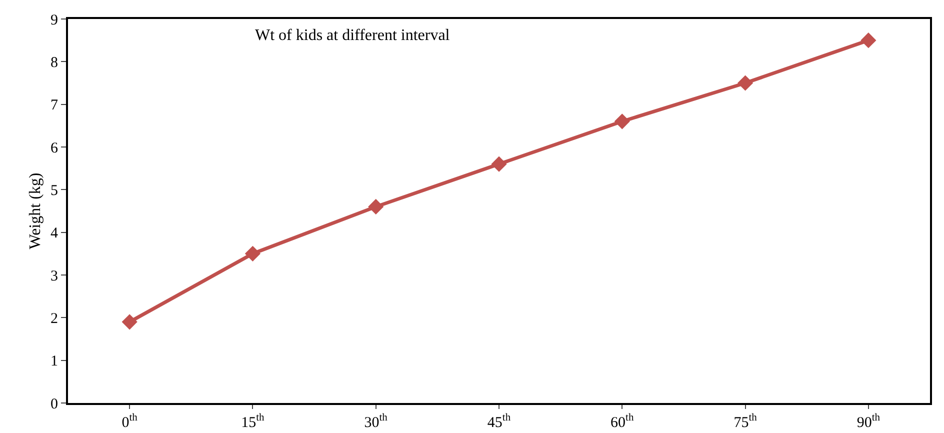 The height and width of the screenshot is (433, 944). Describe the element at coordinates (54, 234) in the screenshot. I see `y-tick-label: 4` at that location.